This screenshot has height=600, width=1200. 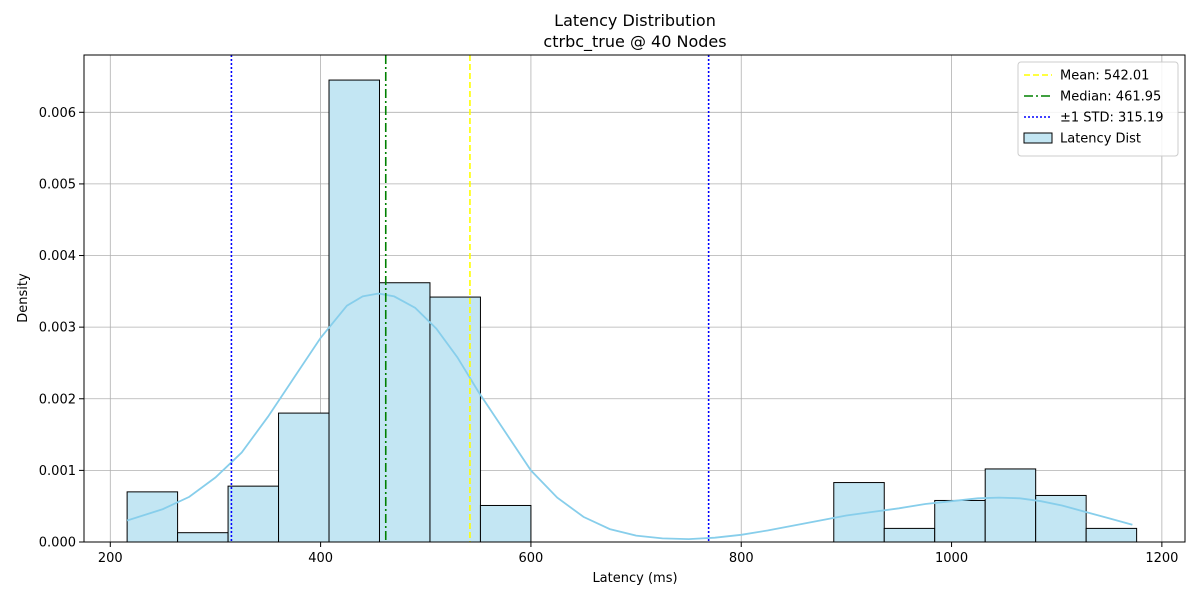 I want to click on x-tick-label-4: 1000, so click(x=951, y=558).